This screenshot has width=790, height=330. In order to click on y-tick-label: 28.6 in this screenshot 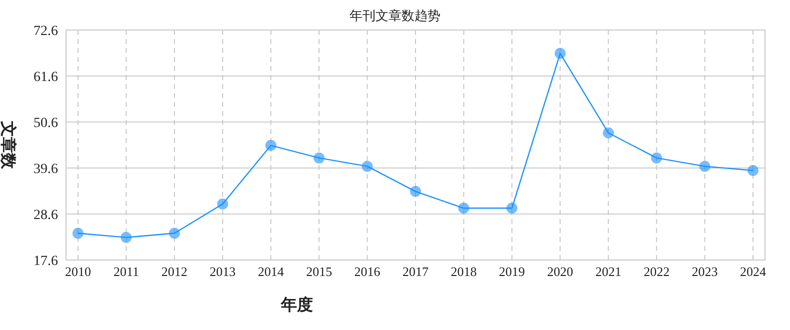, I will do `click(46, 215)`.